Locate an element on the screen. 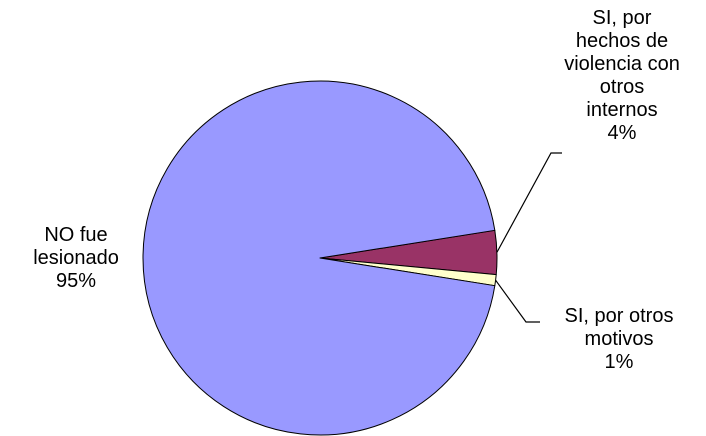  data-label-line: violencia con is located at coordinates (622, 64).